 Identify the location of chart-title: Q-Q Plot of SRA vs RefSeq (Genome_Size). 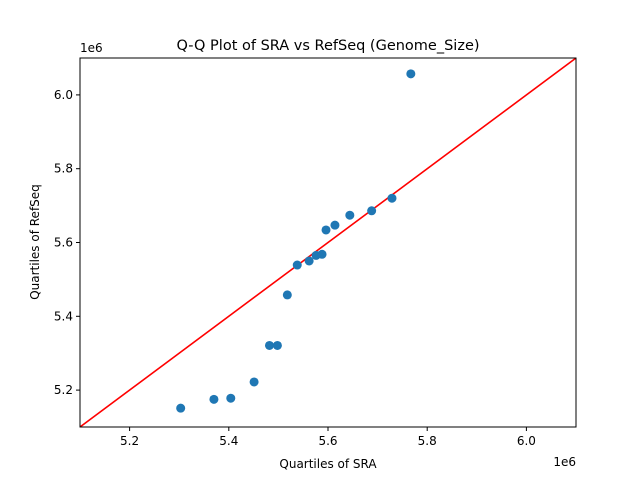
(327, 46).